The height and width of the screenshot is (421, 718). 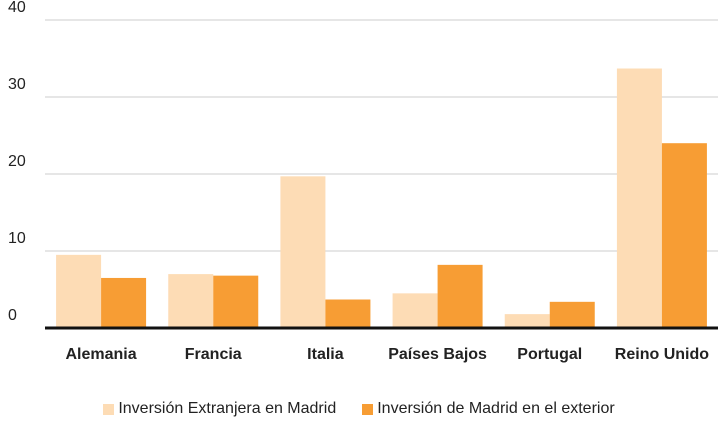 What do you see at coordinates (437, 354) in the screenshot?
I see `x-tick-label: Países Bajos` at bounding box center [437, 354].